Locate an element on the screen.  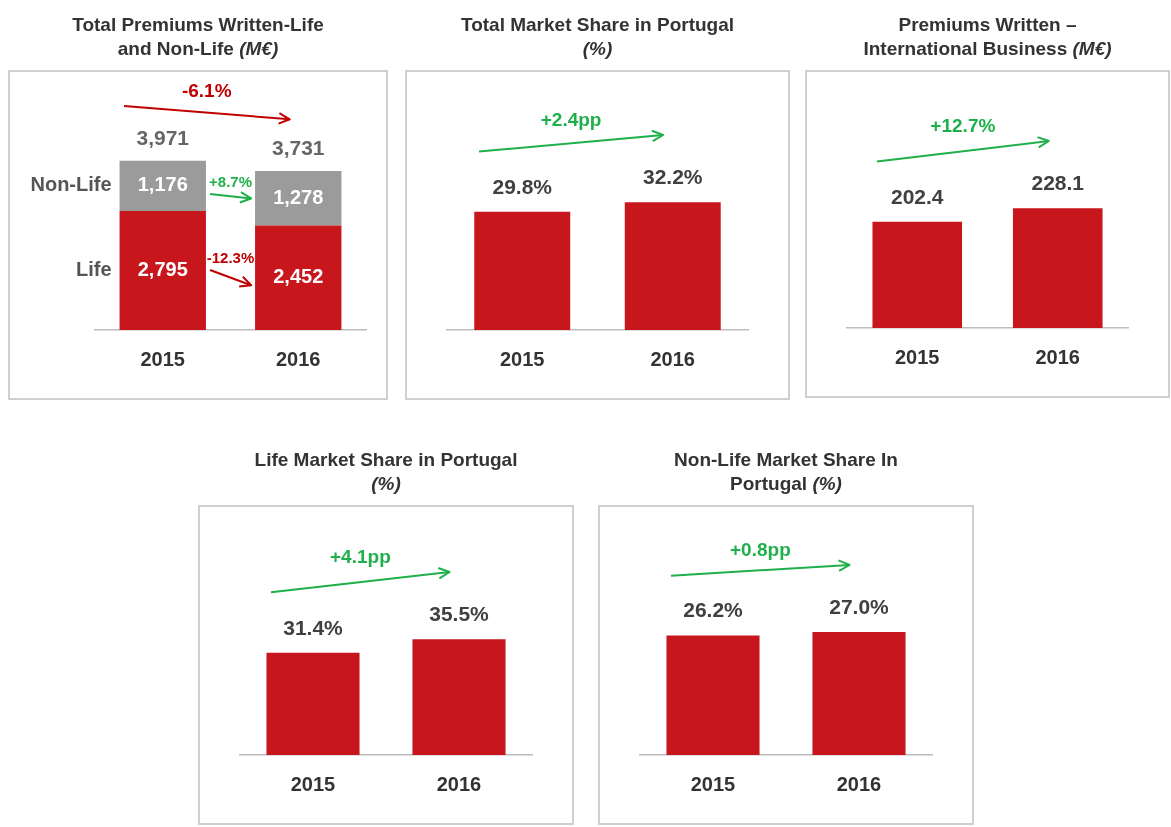
series-label: Life is located at coordinates (94, 268).